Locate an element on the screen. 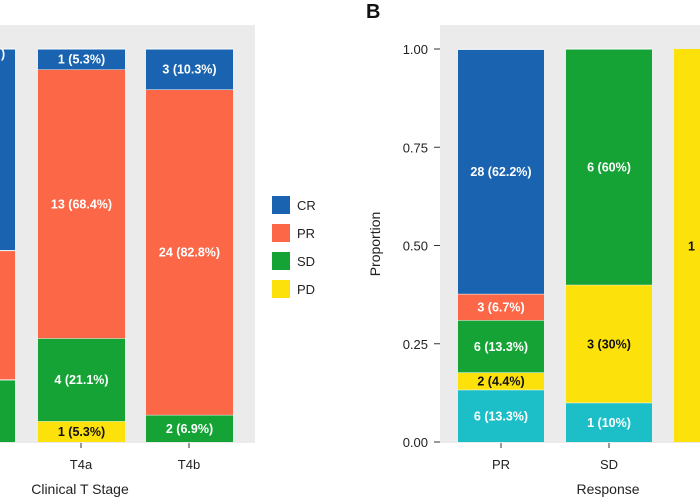 The width and height of the screenshot is (700, 499). panel-b-y-tick-label: 1.00 is located at coordinates (415, 49).